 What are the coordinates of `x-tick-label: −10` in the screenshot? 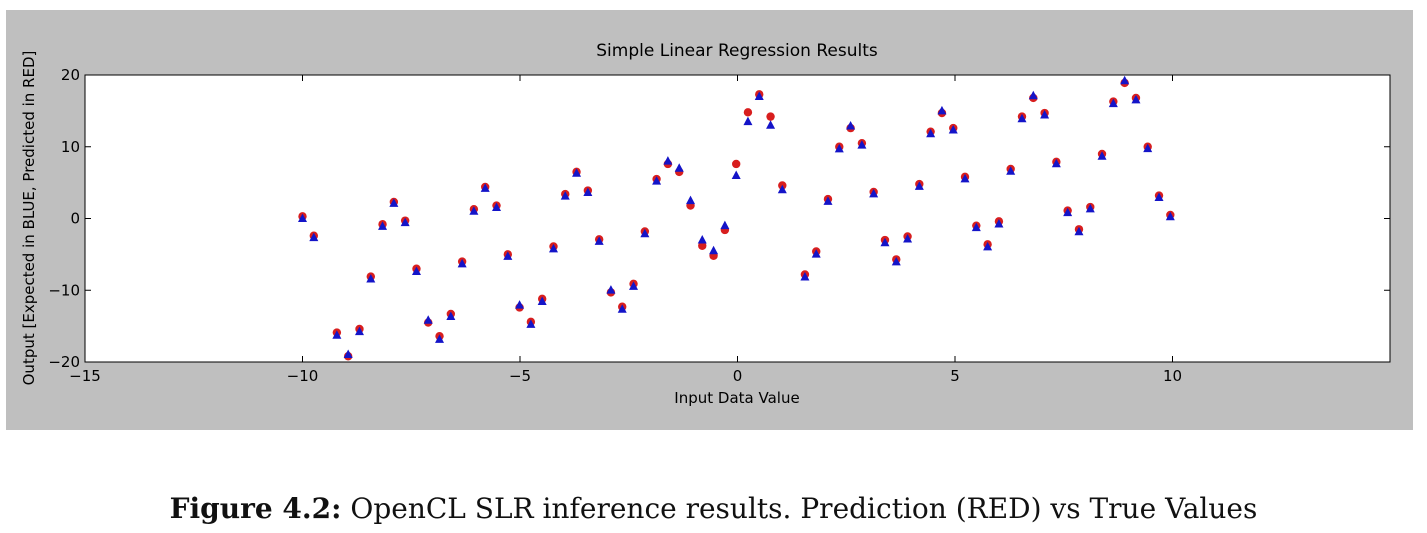 It's located at (303, 376).